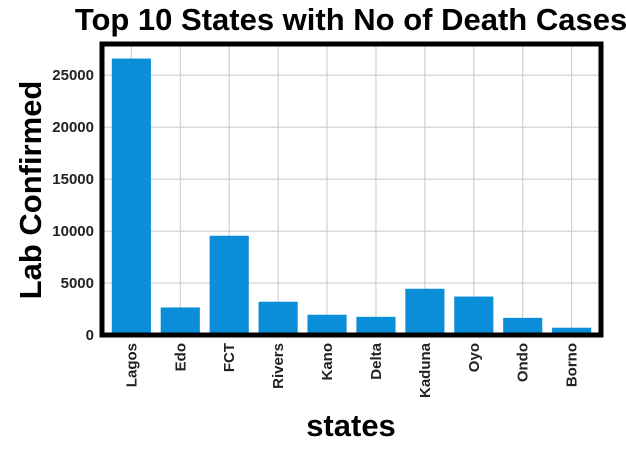 The image size is (626, 449). Describe the element at coordinates (327, 362) in the screenshot. I see `x-tick-label: Kano` at that location.